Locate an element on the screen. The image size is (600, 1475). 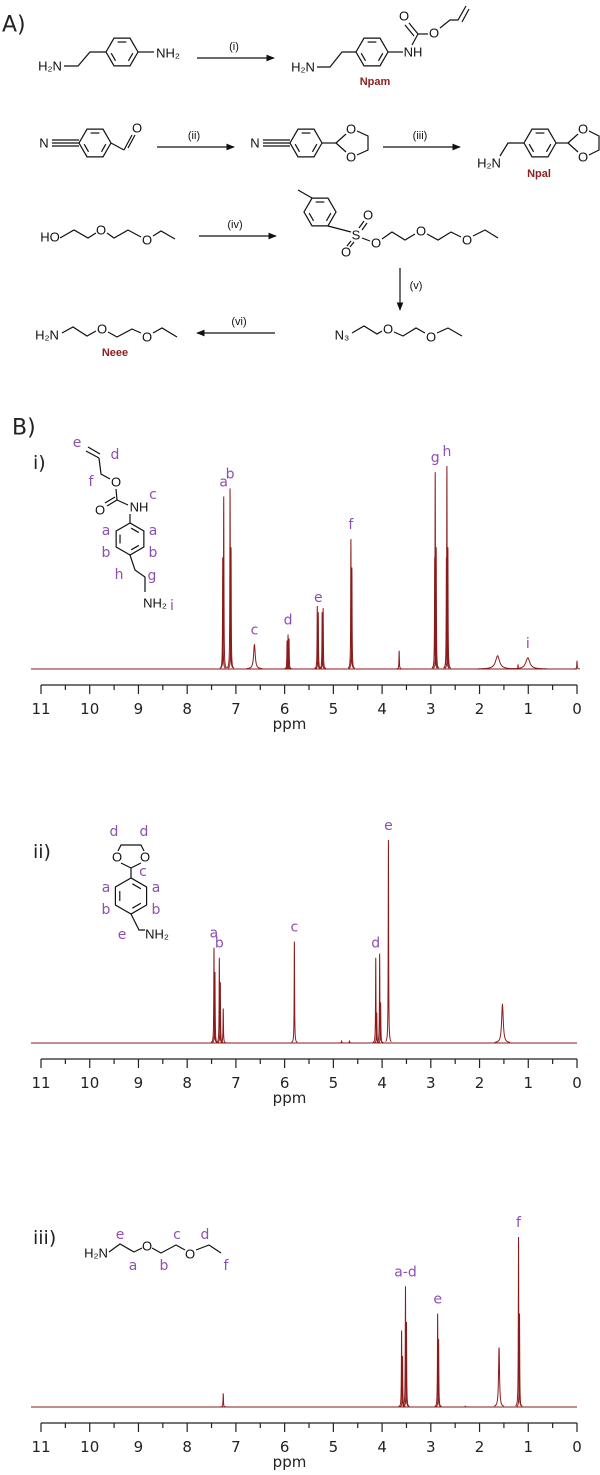
product-neee: H₂N O O is located at coordinates (106, 333).